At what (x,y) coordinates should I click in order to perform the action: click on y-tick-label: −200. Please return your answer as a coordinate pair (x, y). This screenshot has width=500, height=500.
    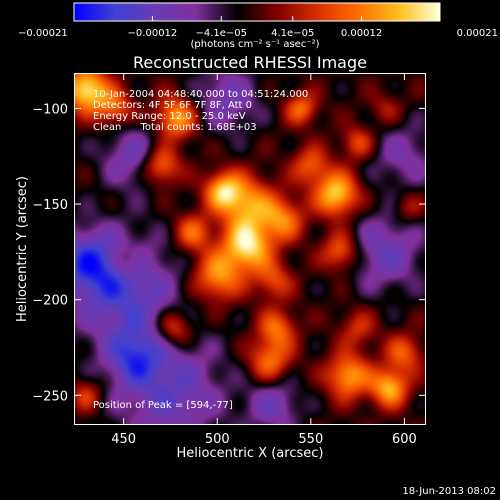
    Looking at the image, I should click on (50, 301).